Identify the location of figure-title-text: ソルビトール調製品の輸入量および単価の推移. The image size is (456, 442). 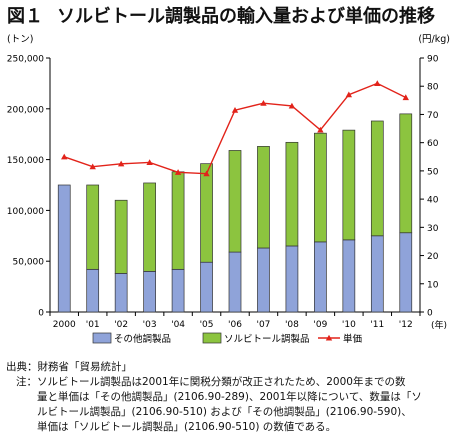
(246, 16).